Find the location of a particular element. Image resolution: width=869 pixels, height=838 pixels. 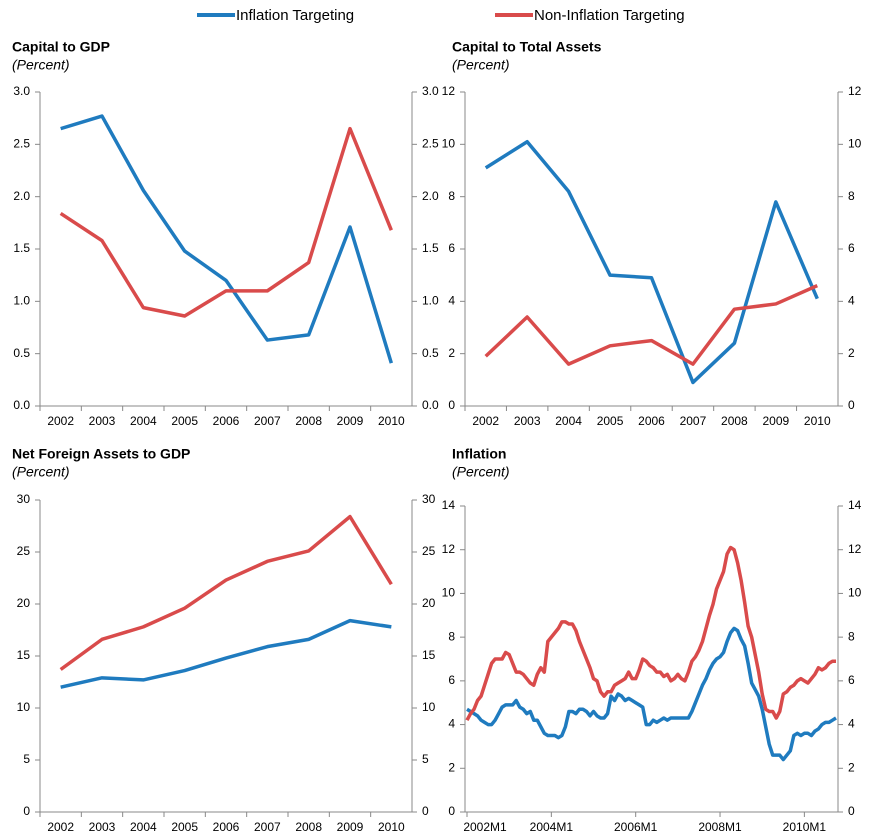

y2-tick-label: 0.0 is located at coordinates (430, 405).